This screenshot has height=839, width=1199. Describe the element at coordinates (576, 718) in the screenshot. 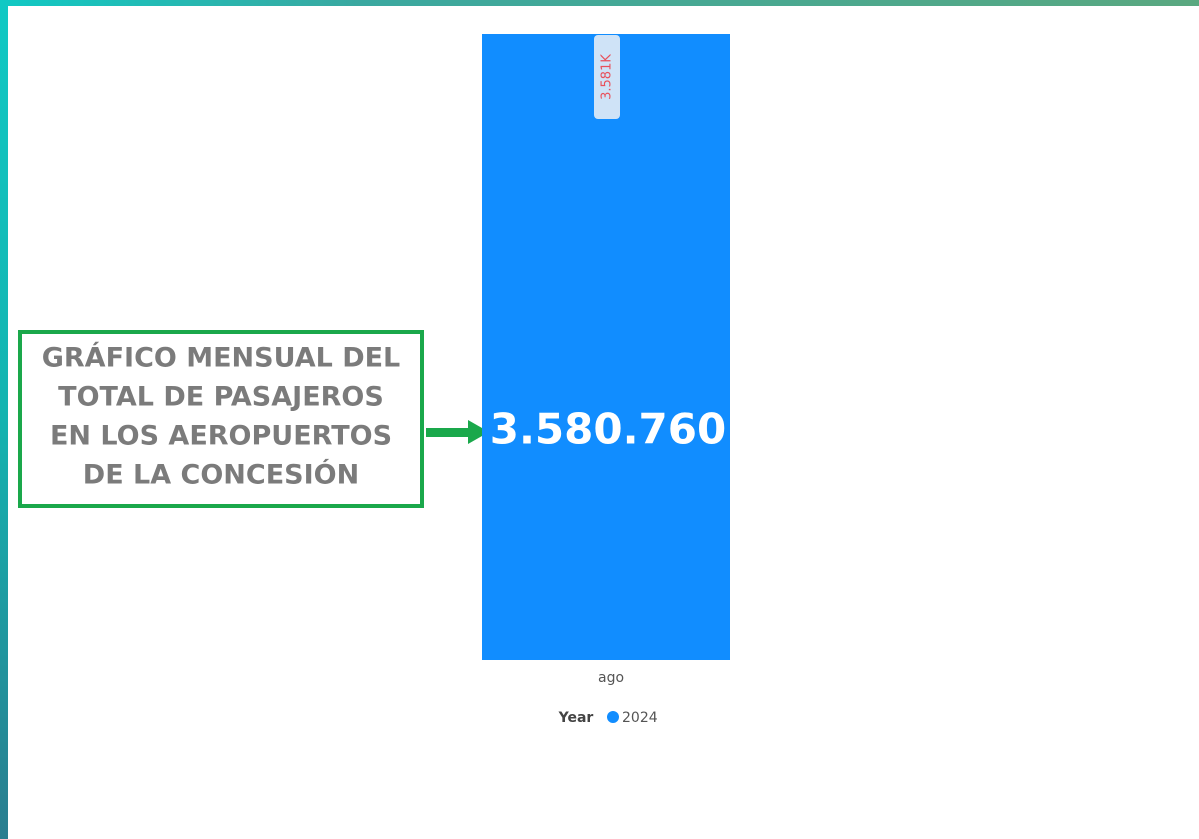

I see `legend-title: Year` at that location.